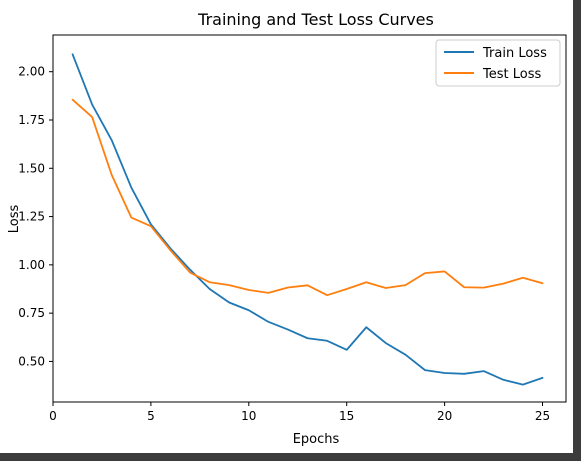  I want to click on y-tick-label: 2.00, so click(31, 72).